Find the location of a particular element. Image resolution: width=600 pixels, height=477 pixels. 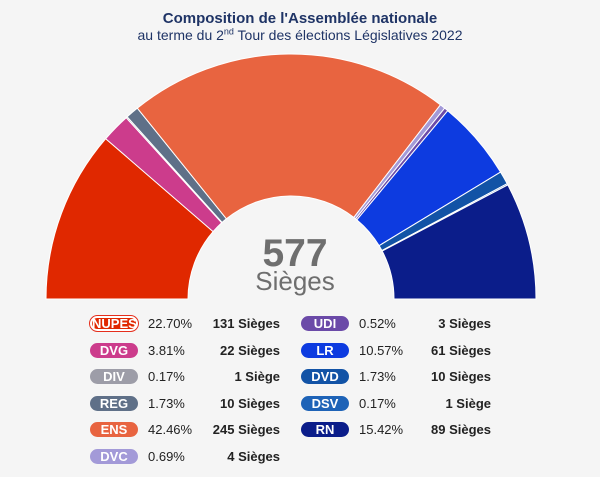

legend-seats: 89 Sièges is located at coordinates (461, 429).